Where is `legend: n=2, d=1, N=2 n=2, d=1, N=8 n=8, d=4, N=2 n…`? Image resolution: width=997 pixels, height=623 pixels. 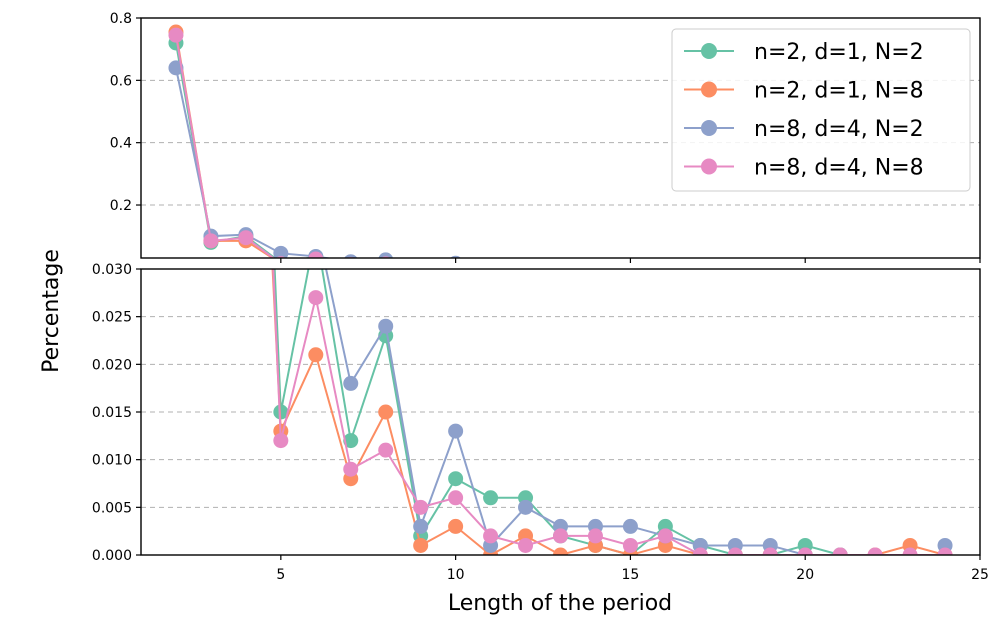 legend: n=2, d=1, N=2 n=2, d=1, N=8 n=8, d=4, N=2 n… is located at coordinates (821, 110).